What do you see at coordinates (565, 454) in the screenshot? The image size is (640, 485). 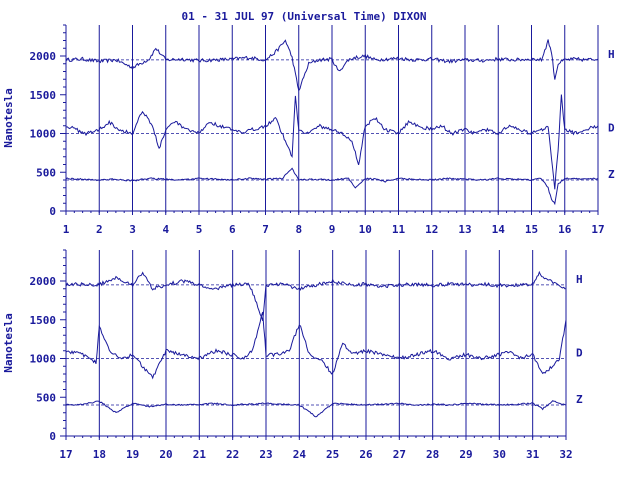 I see `x-tick-label: 32` at bounding box center [565, 454].